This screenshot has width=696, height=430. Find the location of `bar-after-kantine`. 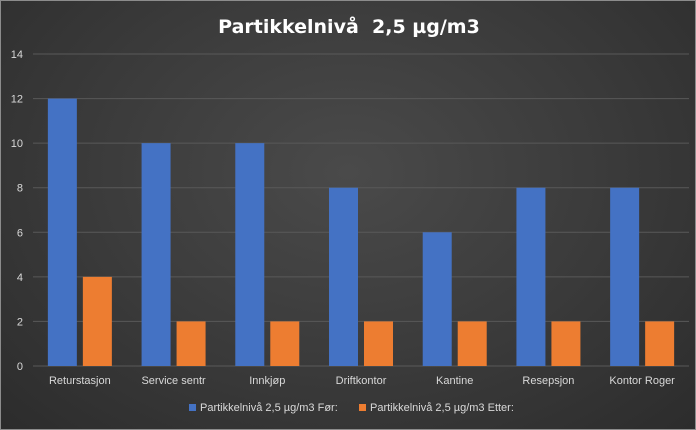

bar-after-kantine is located at coordinates (472, 343).